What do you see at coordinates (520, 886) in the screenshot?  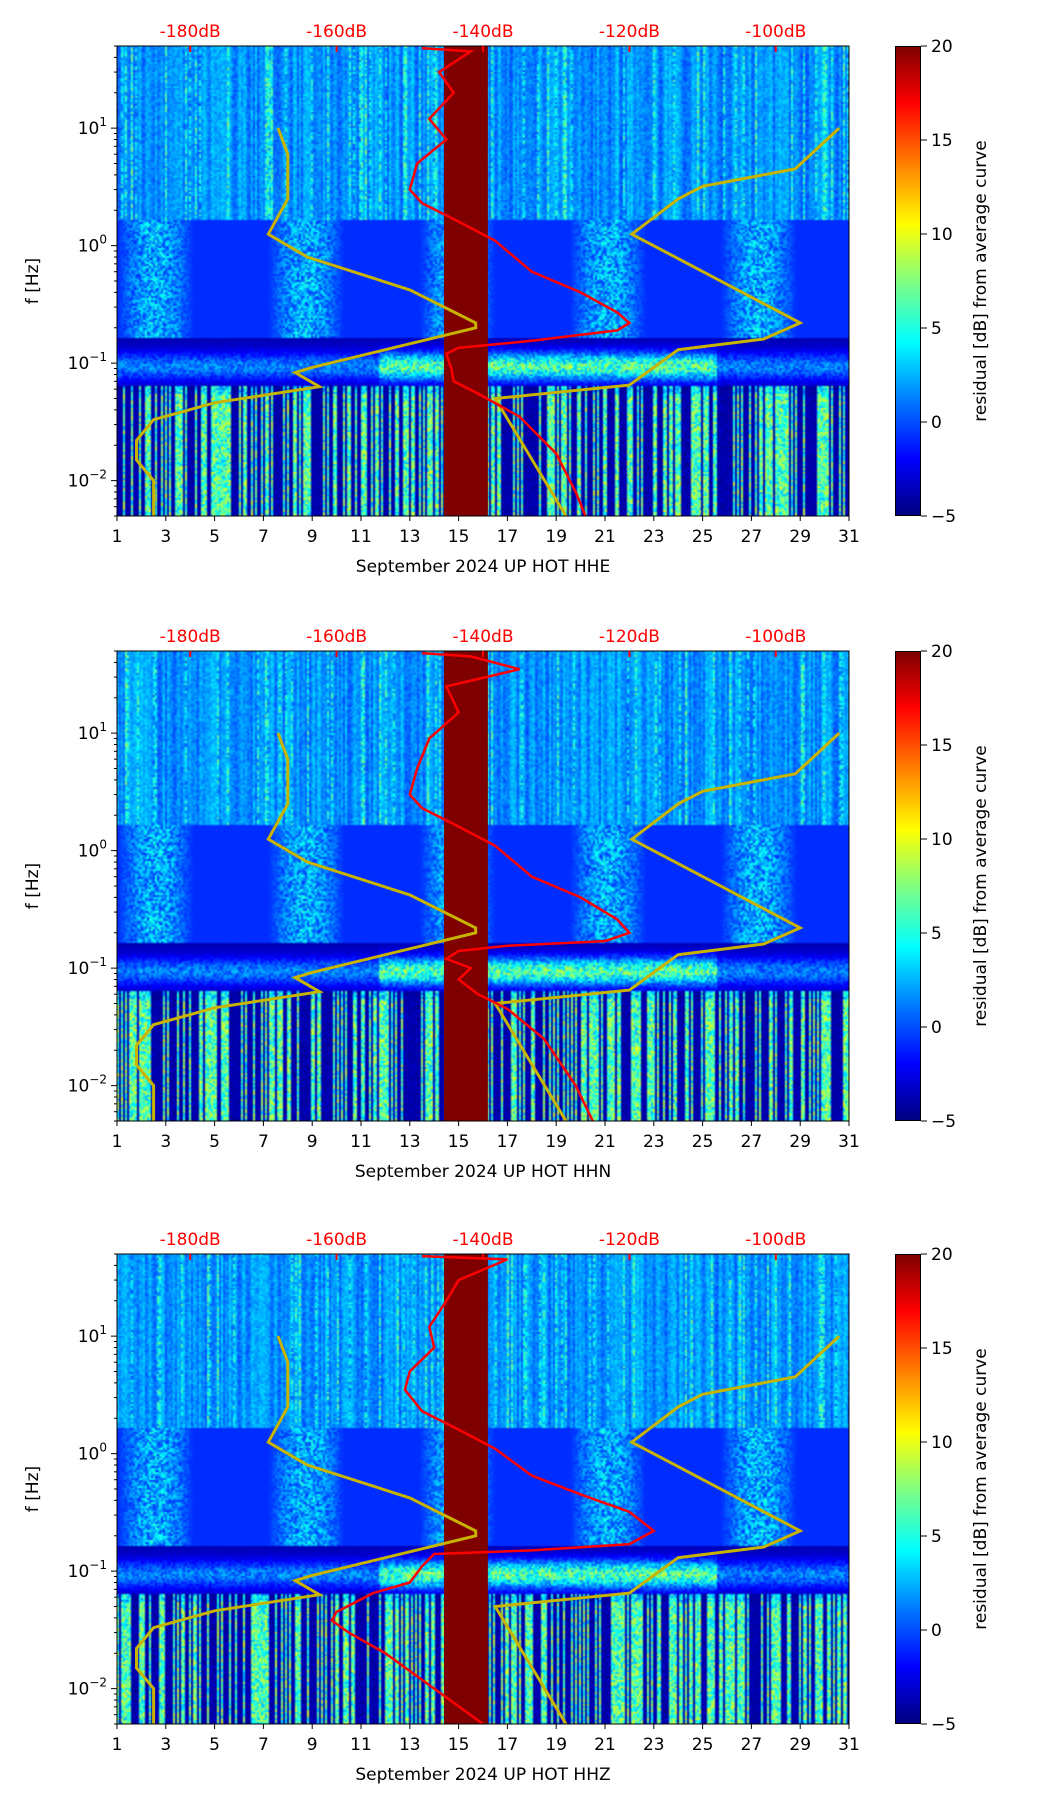 I see `red-psd-curve` at bounding box center [520, 886].